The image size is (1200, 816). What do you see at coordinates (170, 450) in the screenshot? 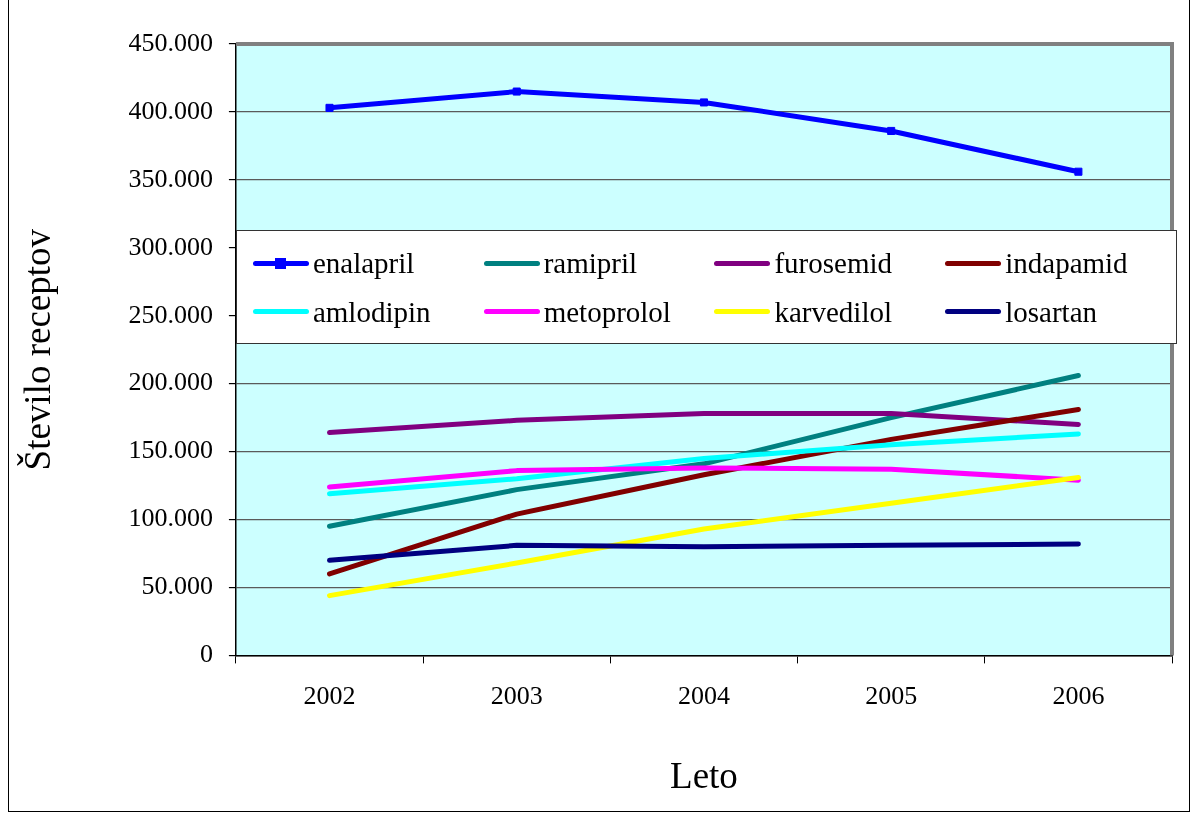
I see `y-tick-label: 150.000` at bounding box center [170, 450].